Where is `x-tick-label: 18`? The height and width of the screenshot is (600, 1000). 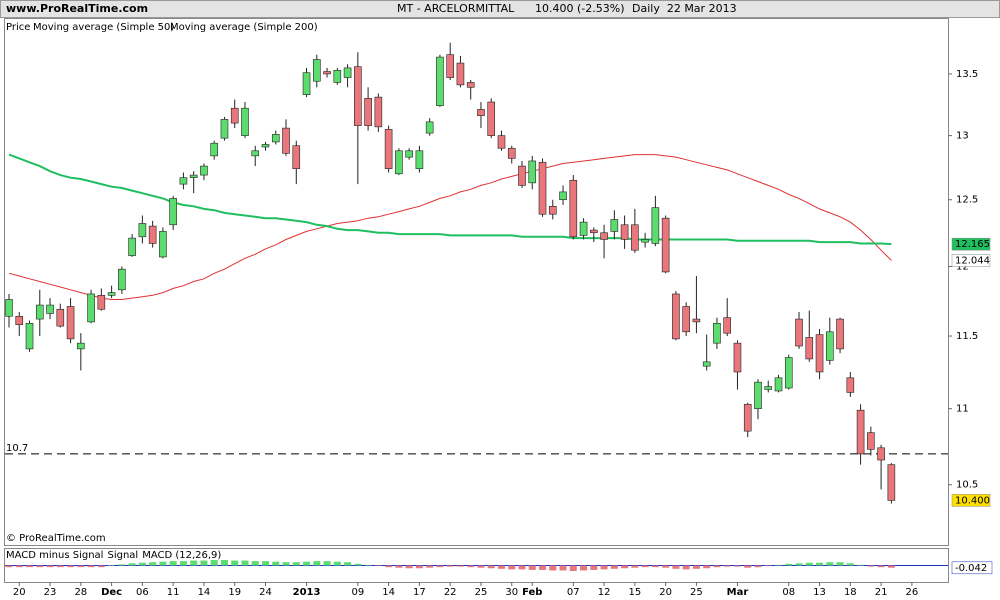
x-tick-label: 18 is located at coordinates (850, 592).